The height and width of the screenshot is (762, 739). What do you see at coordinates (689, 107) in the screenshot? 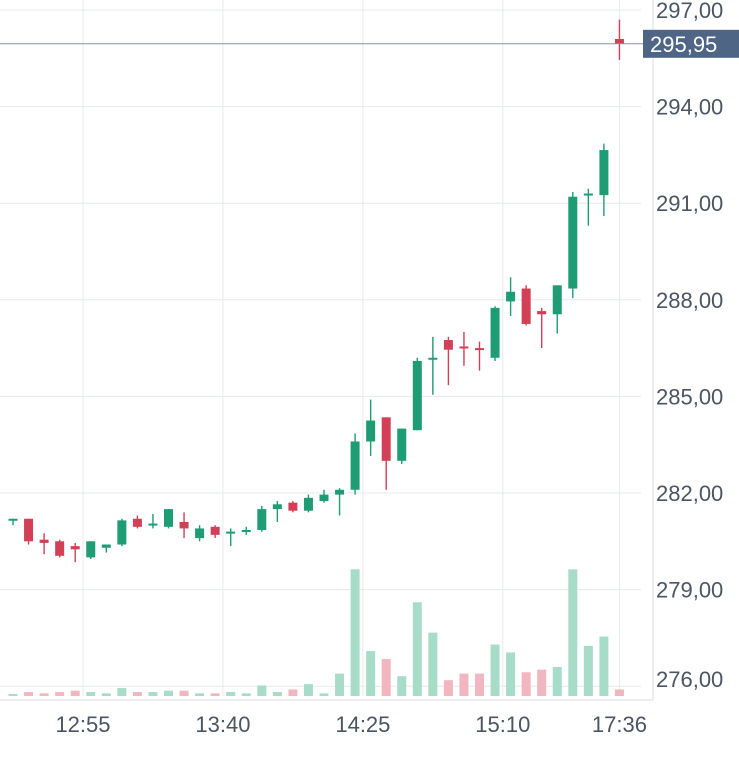
I see `y-tick-label: 294,00` at bounding box center [689, 107].